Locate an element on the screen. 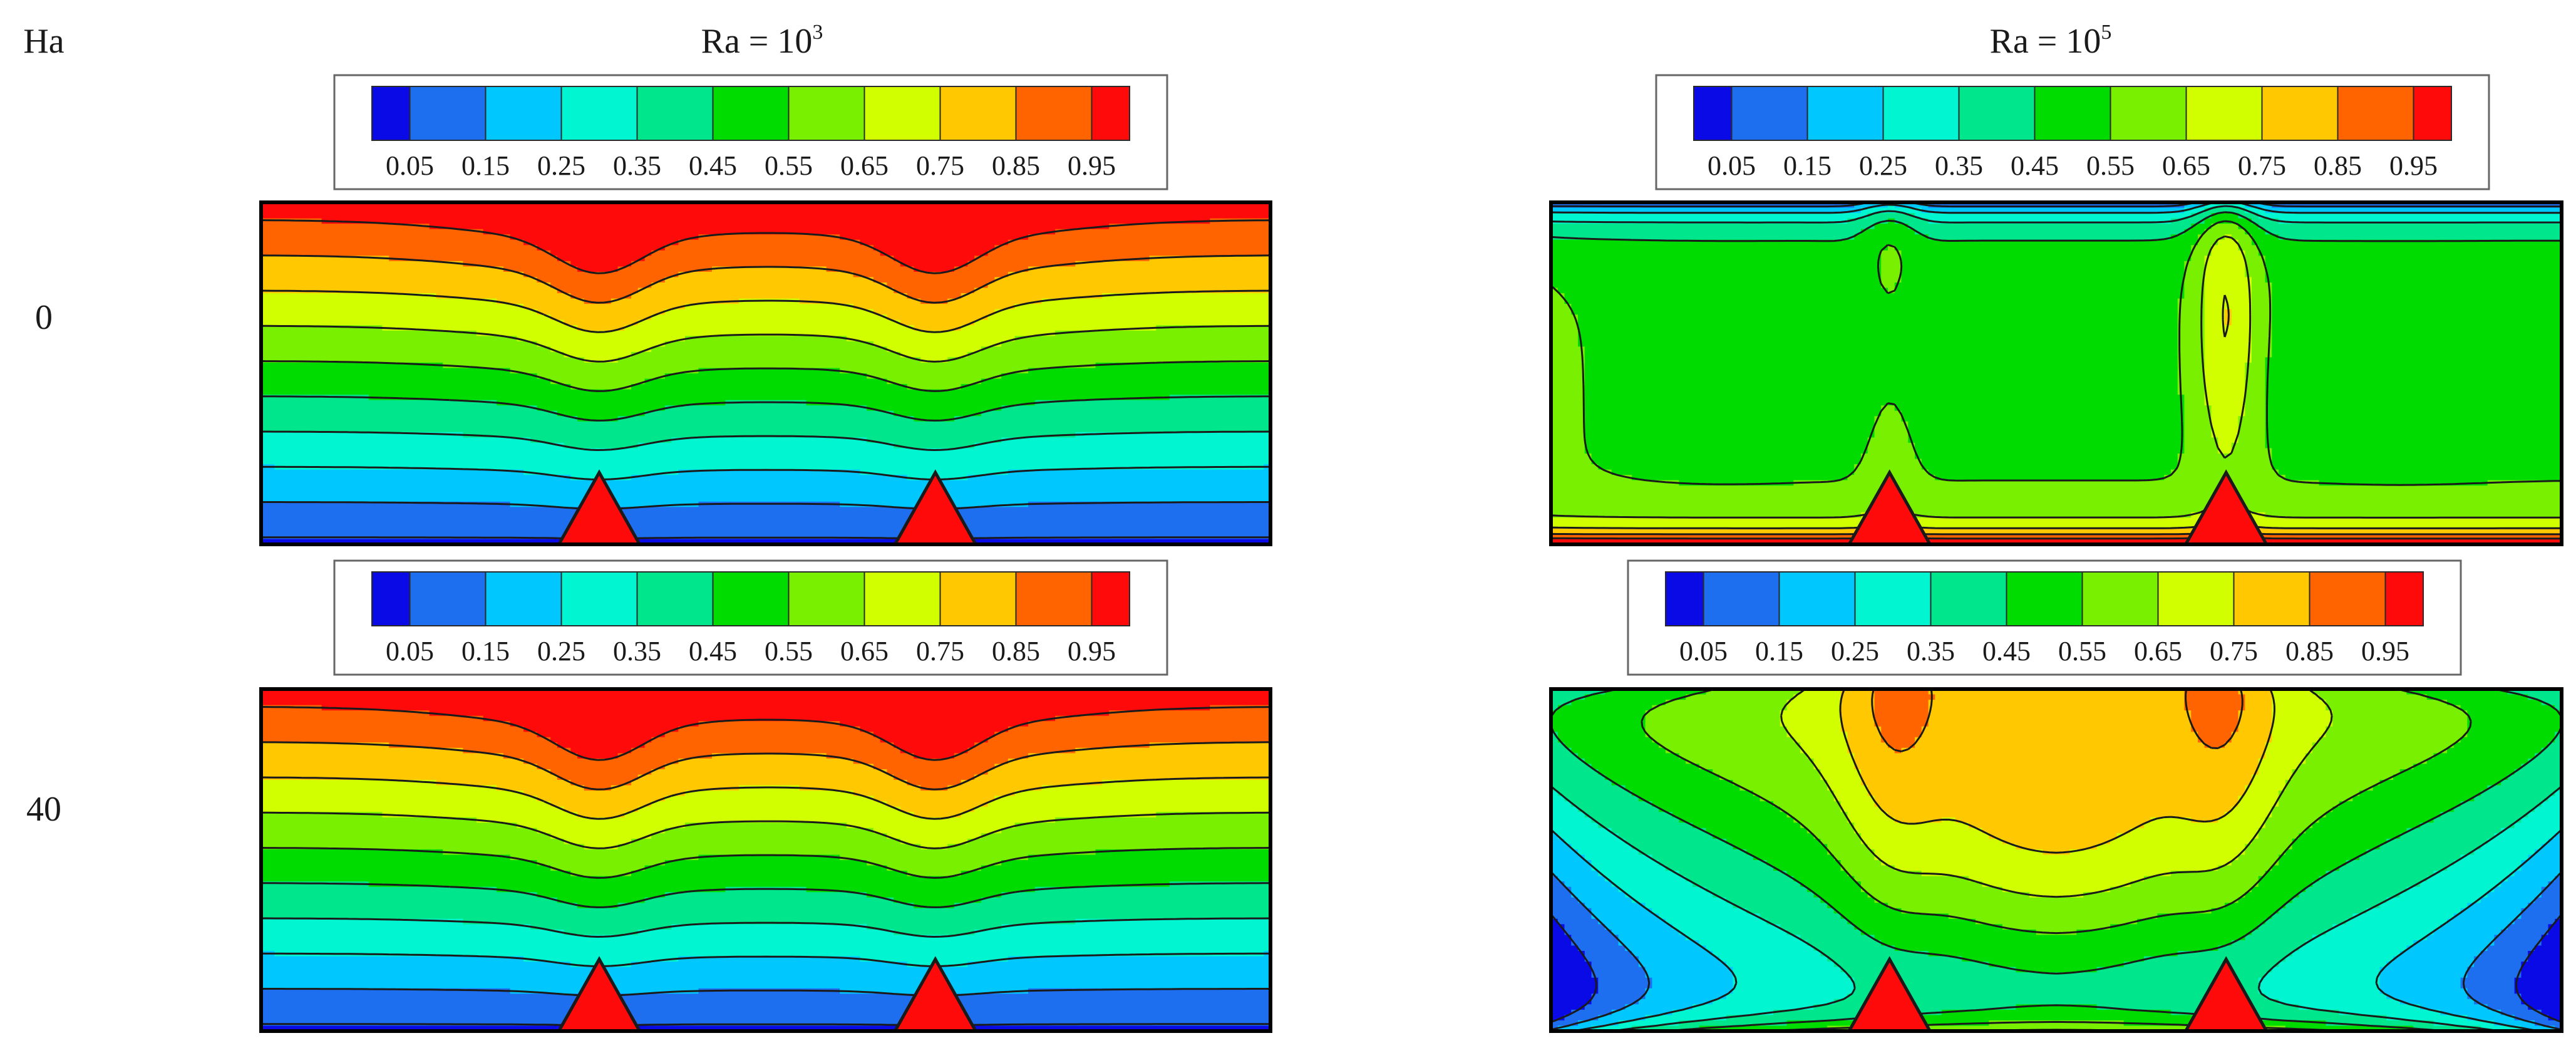 The width and height of the screenshot is (2576, 1053). colorbar-legend-bottom-left: 0.05 0.15 0.25 0.35 0.45 0.55 0.65 0.75 0.85 0.95 is located at coordinates (751, 617).